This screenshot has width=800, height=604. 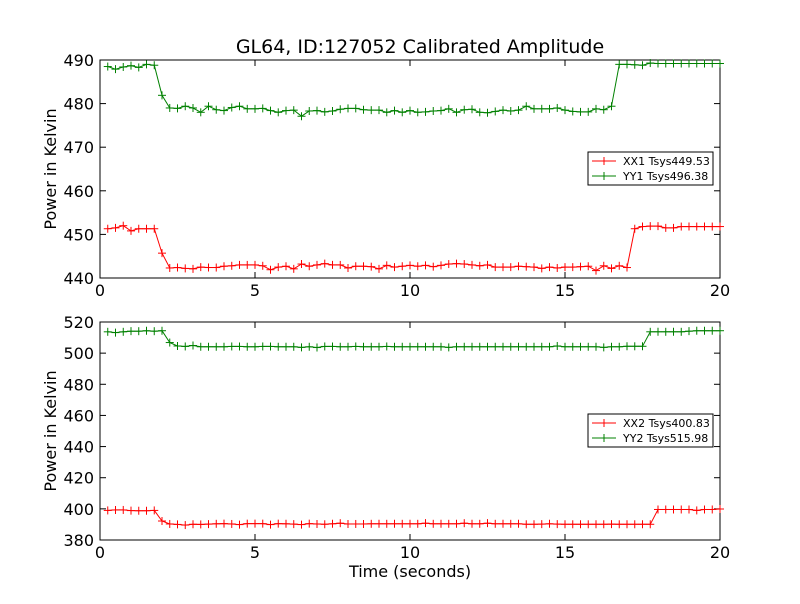 What do you see at coordinates (413, 90) in the screenshot?
I see `series-yy1` at bounding box center [413, 90].